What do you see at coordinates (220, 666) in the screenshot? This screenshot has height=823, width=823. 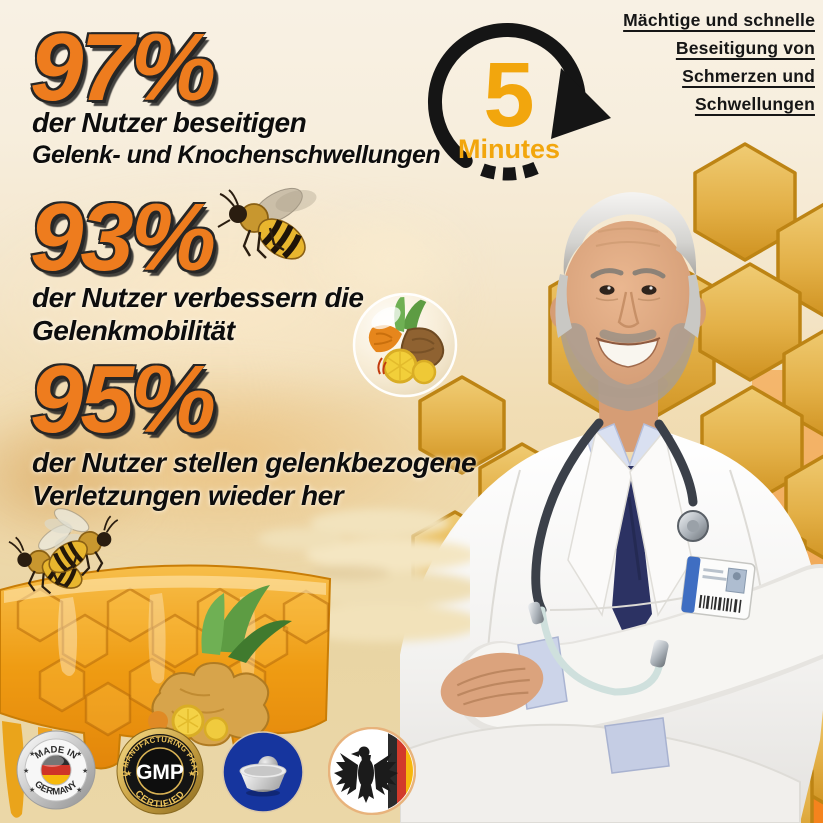 I see `ginger-root` at bounding box center [220, 666].